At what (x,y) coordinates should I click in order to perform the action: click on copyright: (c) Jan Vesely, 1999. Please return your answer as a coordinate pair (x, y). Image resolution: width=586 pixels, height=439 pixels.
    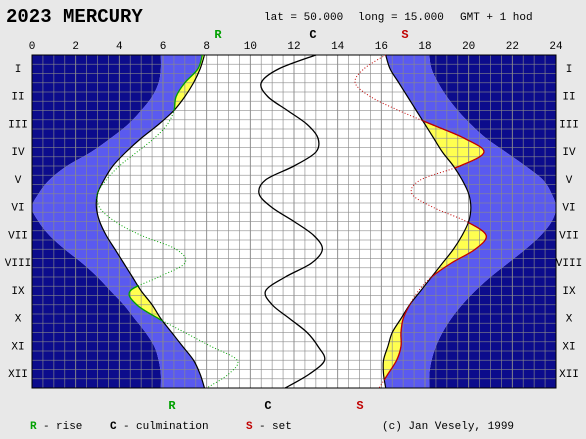
    Looking at the image, I should click on (448, 427).